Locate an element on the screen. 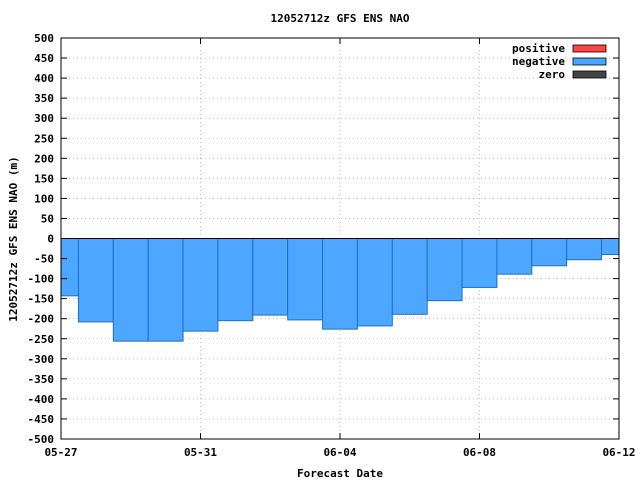 The width and height of the screenshot is (640, 485). x-tick-label: 05-27 is located at coordinates (60, 452).